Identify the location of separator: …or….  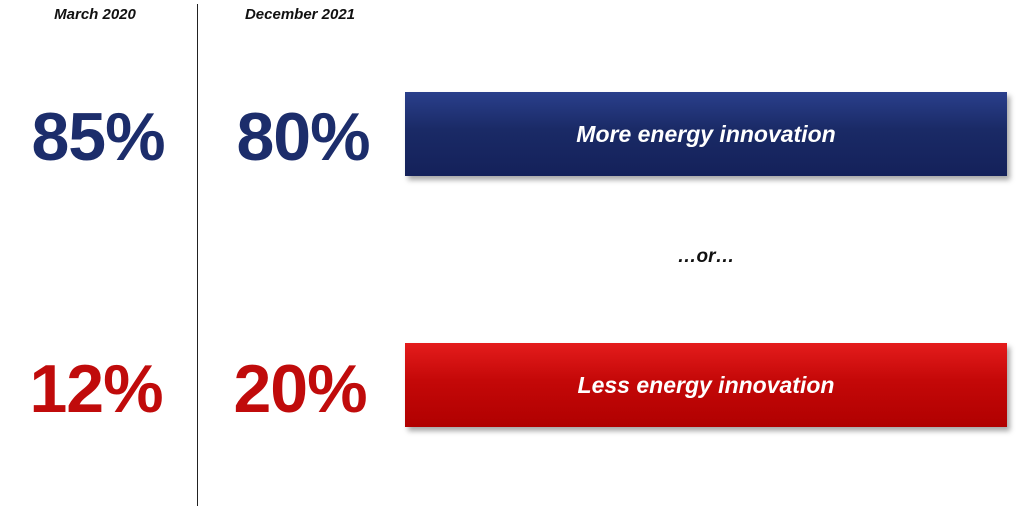
(706, 256).